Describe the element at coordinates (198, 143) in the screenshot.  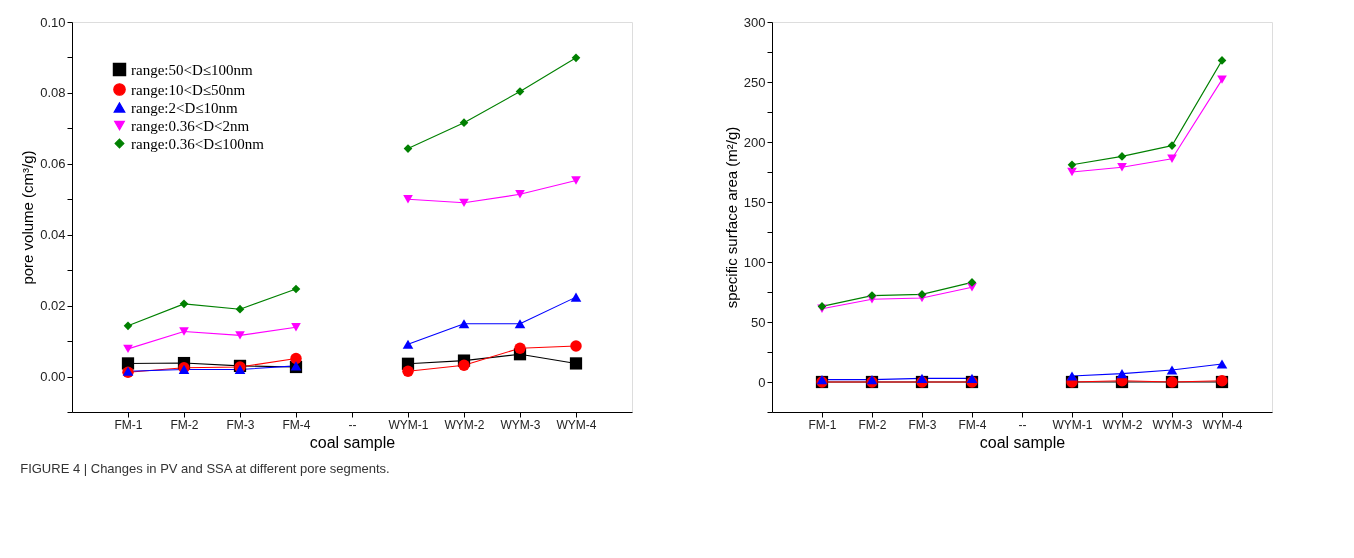
I see `legend-label: range:0.36<D≤100nm` at that location.